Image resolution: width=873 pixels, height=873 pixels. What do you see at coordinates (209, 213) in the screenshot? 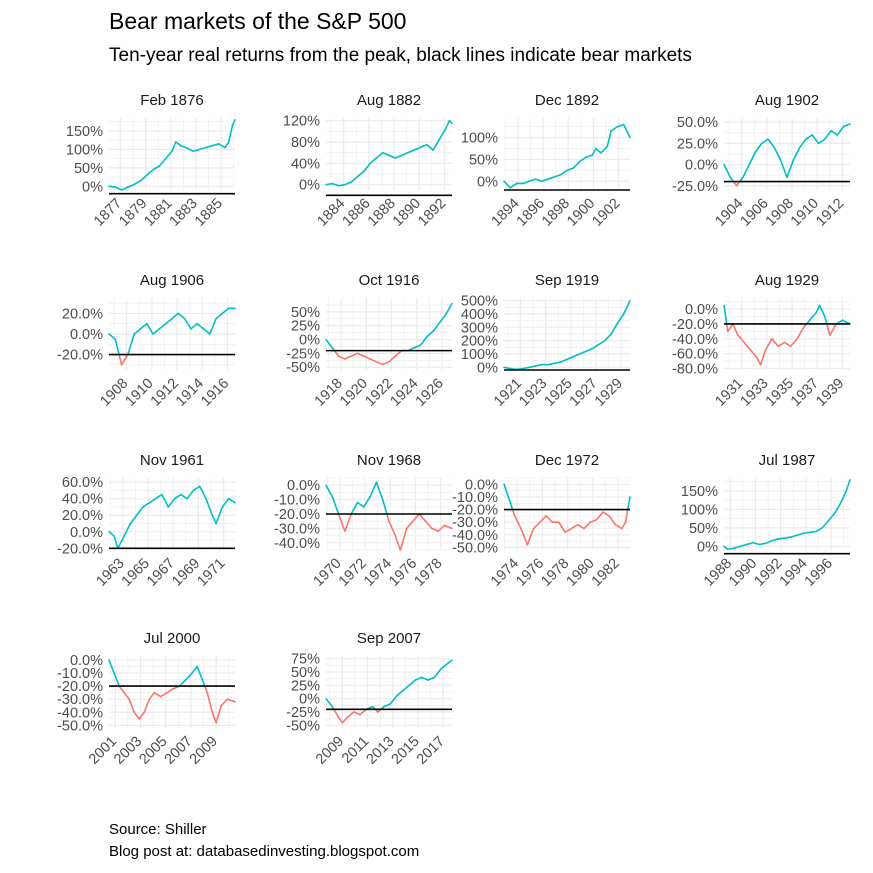
I see `x-tick-label: 1885` at bounding box center [209, 213].